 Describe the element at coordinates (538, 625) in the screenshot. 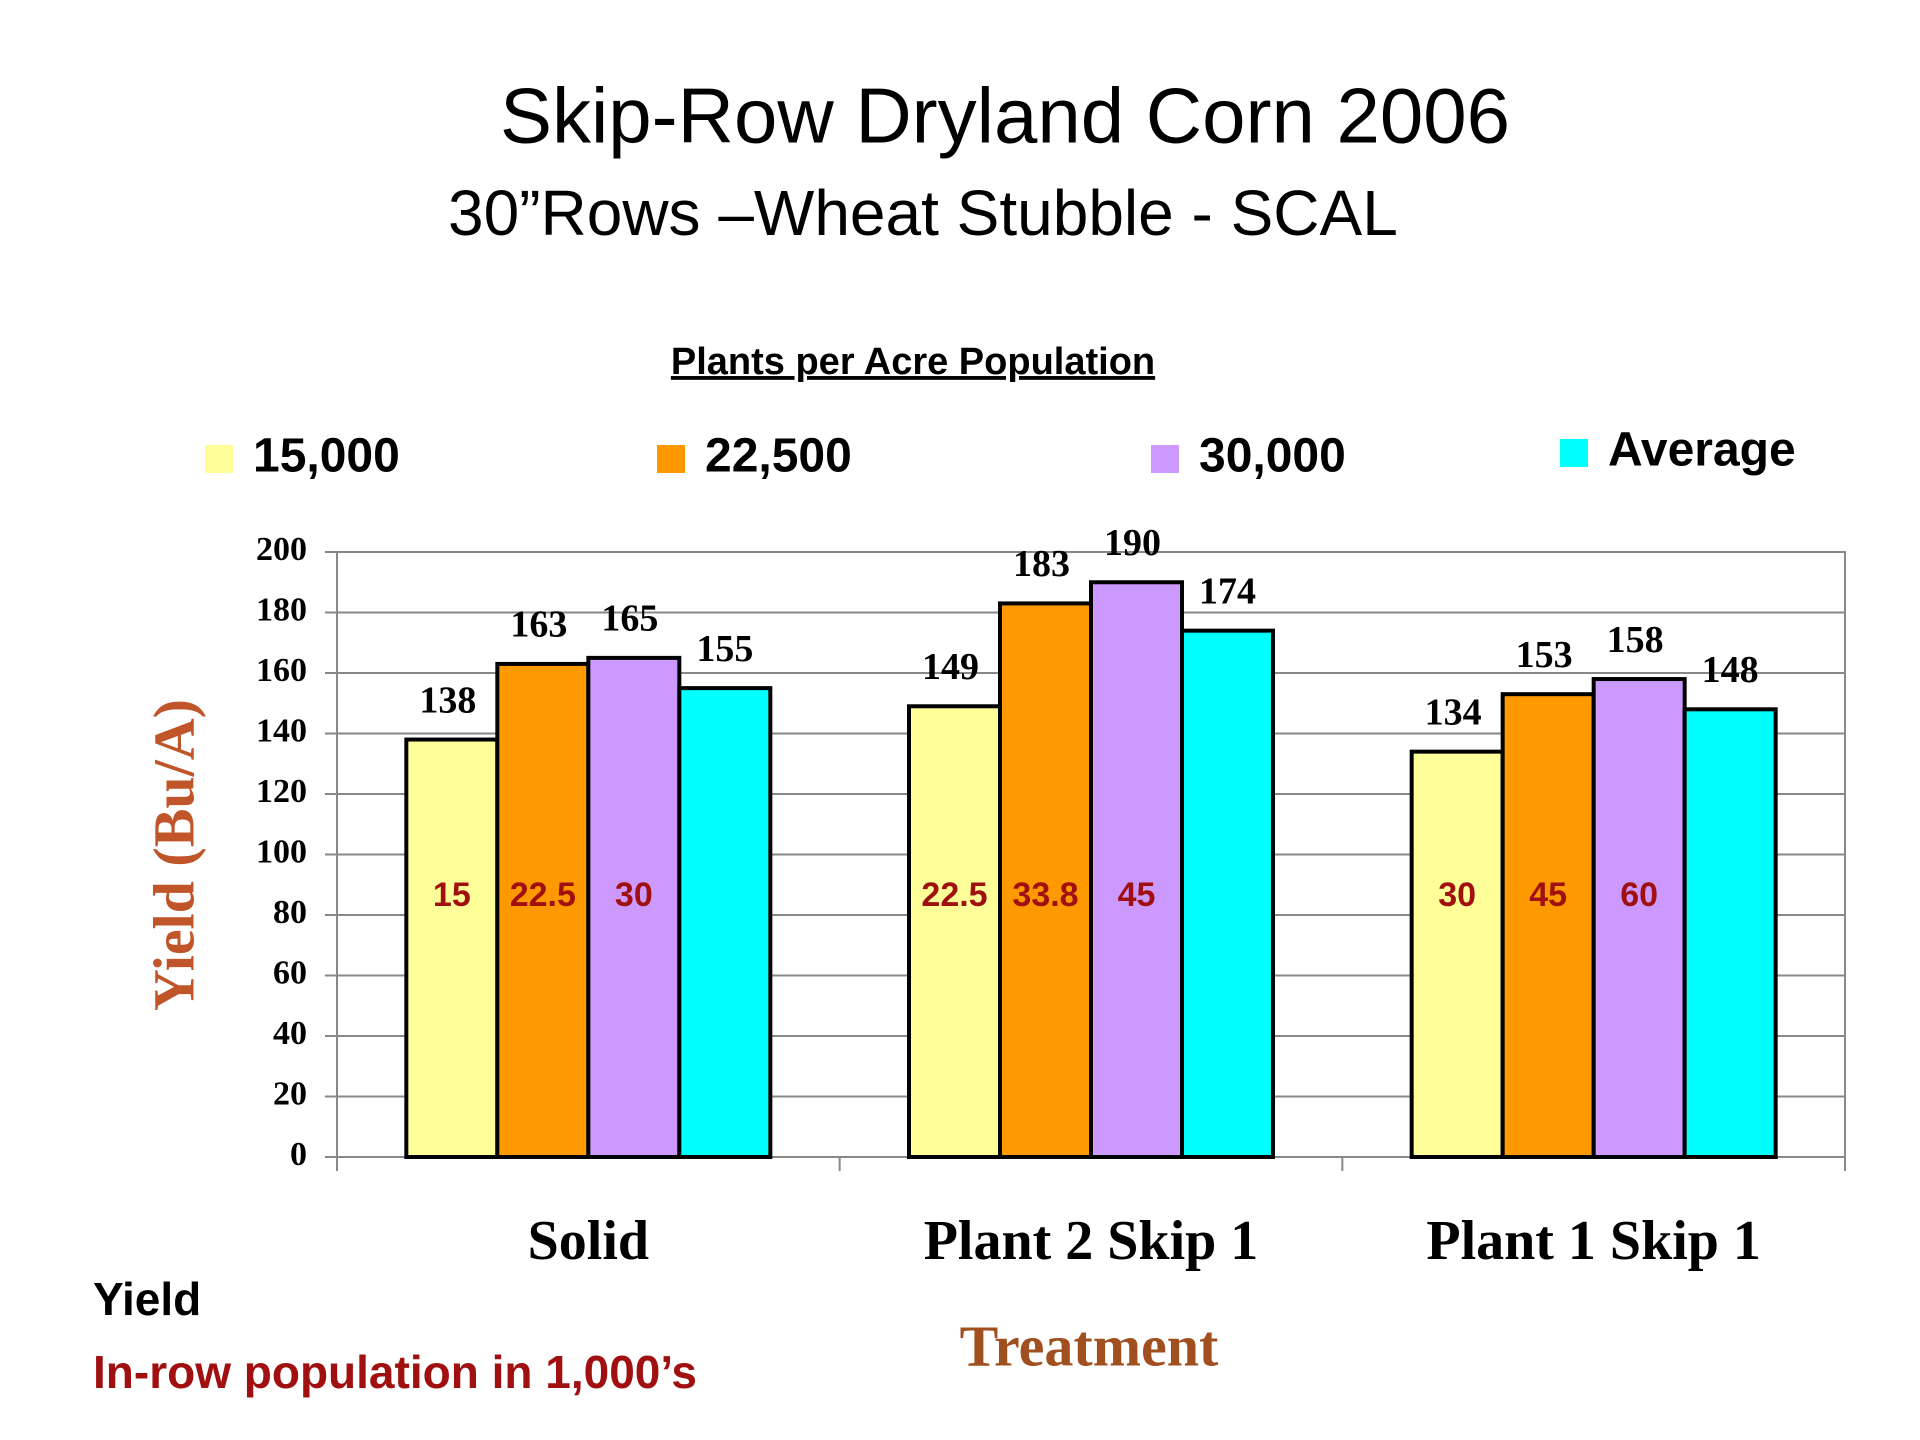

I see `data-label: 163` at that location.